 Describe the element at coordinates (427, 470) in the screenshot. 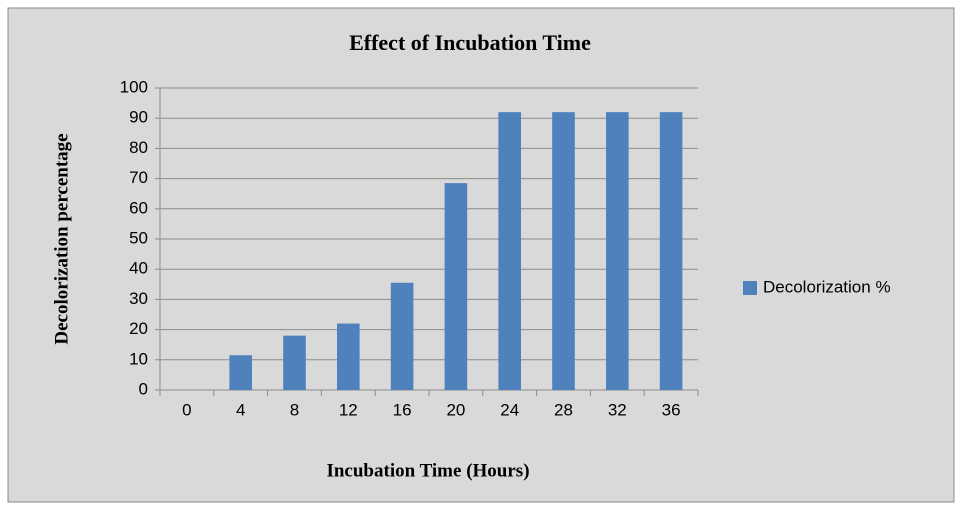

I see `x-axis-label: Incubation Time (Hours)` at that location.